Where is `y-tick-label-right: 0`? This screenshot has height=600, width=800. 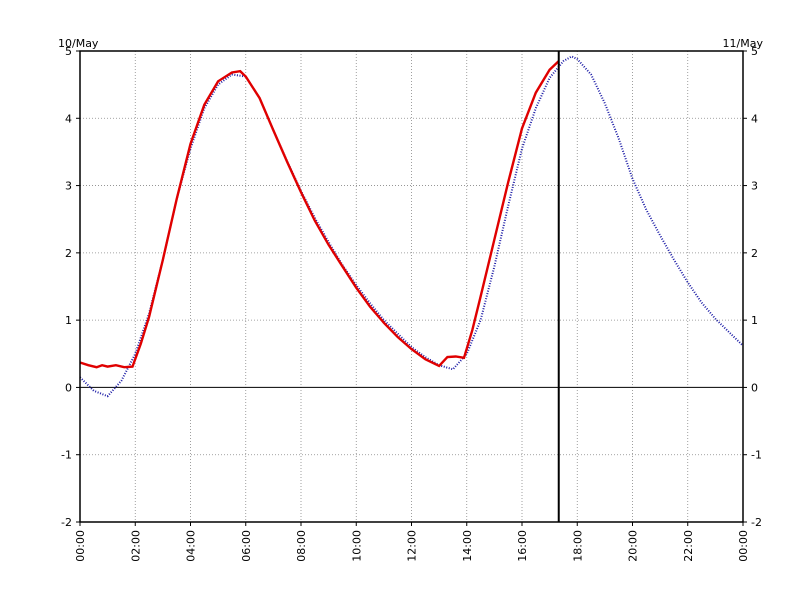 y-tick-label-right: 0 is located at coordinates (754, 387).